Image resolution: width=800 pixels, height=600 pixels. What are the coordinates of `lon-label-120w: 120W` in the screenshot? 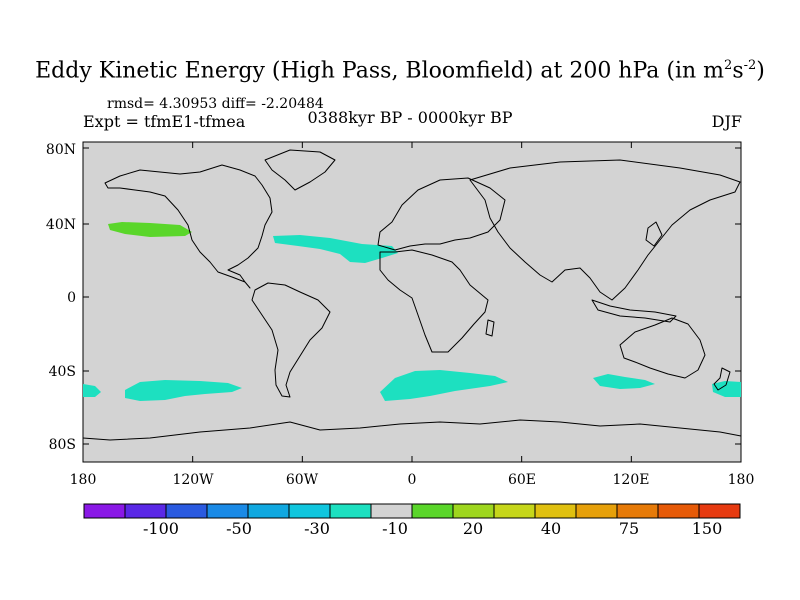 It's located at (193, 480).